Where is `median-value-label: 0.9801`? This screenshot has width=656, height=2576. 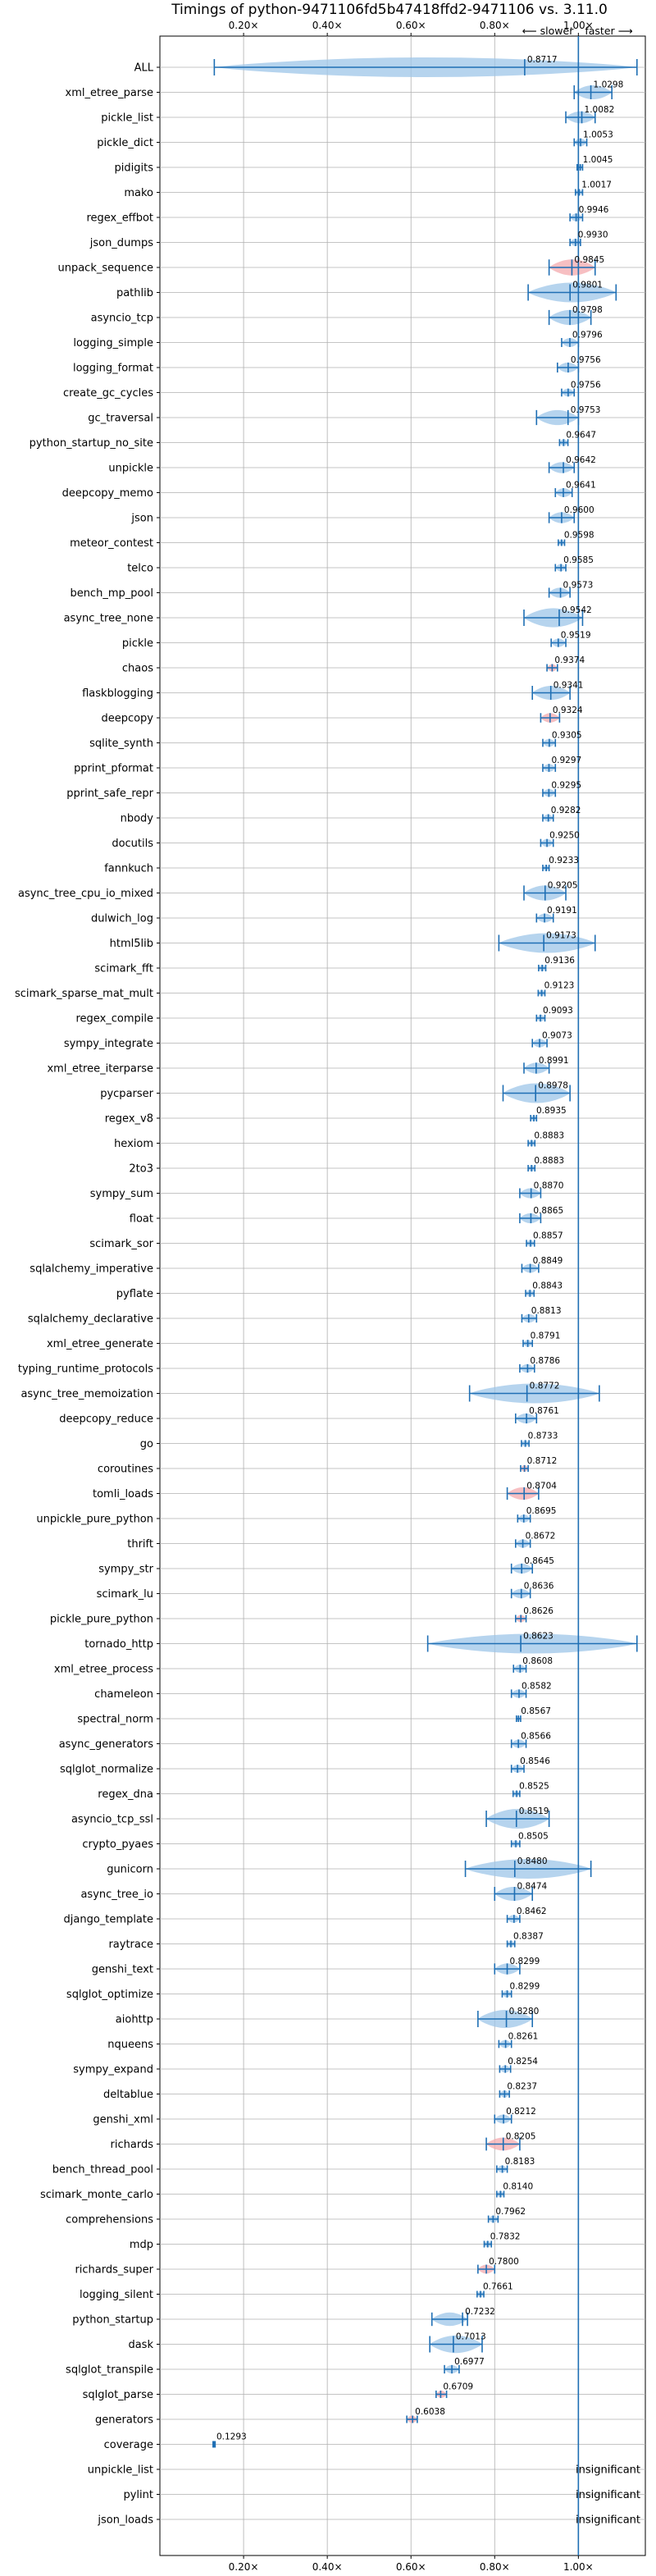
median-value-label: 0.9801 is located at coordinates (587, 286).